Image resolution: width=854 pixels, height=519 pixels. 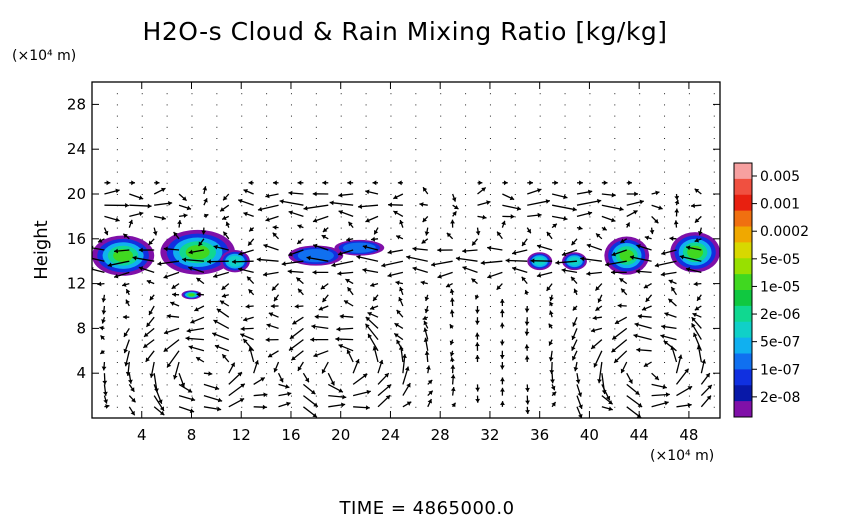 I want to click on x-tick-label: 12, so click(x=241, y=435).